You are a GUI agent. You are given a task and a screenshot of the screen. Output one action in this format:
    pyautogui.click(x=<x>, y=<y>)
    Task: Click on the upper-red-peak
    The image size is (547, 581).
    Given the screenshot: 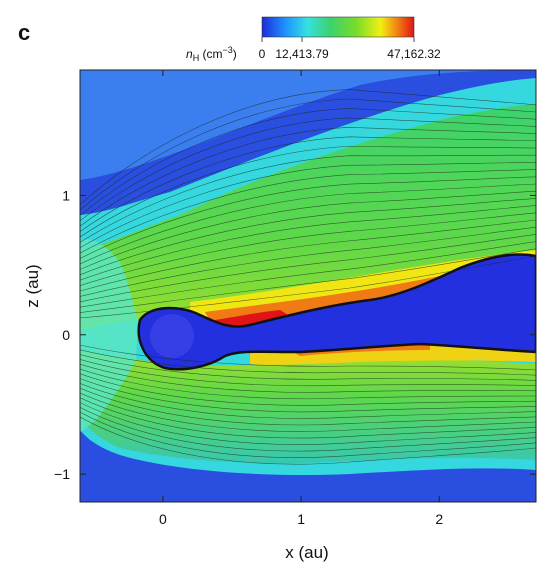 What is the action you would take?
    pyautogui.click(x=252, y=320)
    